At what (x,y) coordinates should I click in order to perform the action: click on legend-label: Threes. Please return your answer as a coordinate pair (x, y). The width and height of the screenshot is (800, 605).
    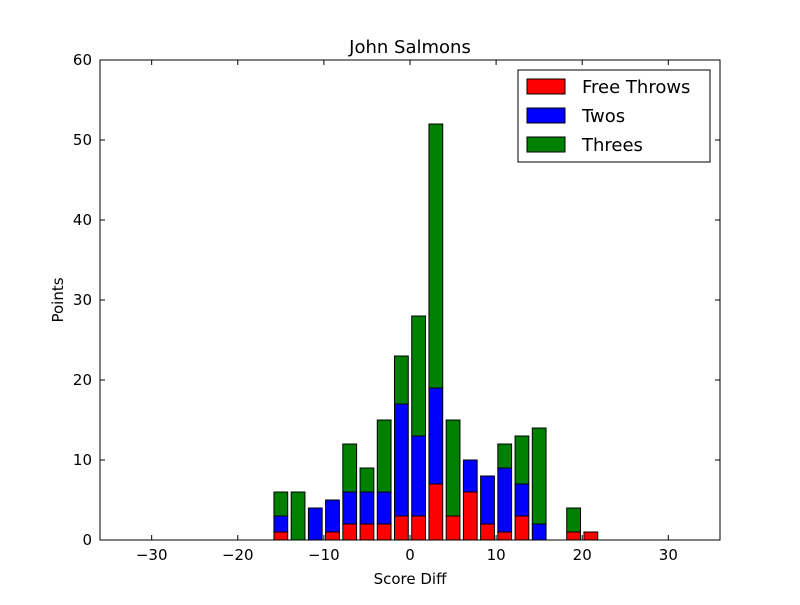
    Looking at the image, I should click on (612, 145).